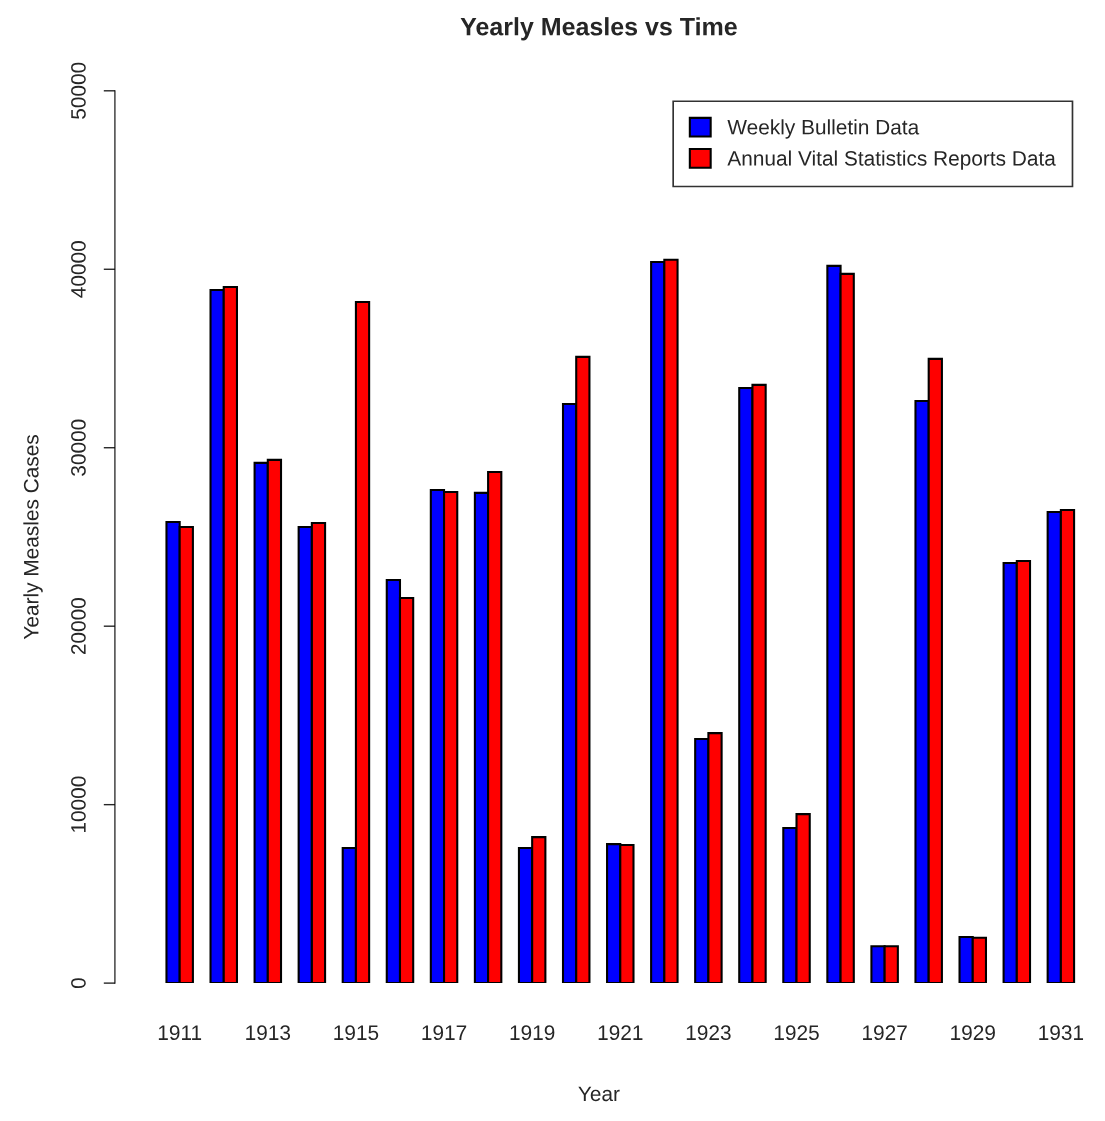 This screenshot has height=1121, width=1105. Describe the element at coordinates (620, 1033) in the screenshot. I see `x-tick-label: 1921` at that location.